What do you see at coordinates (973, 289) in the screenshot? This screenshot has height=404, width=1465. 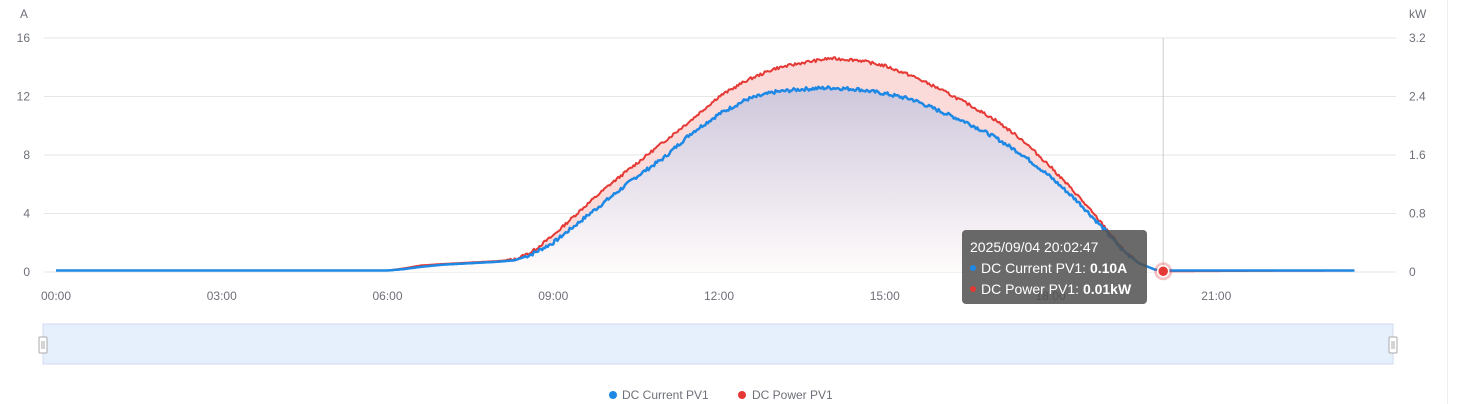 I see `tooltip-power-marker` at bounding box center [973, 289].